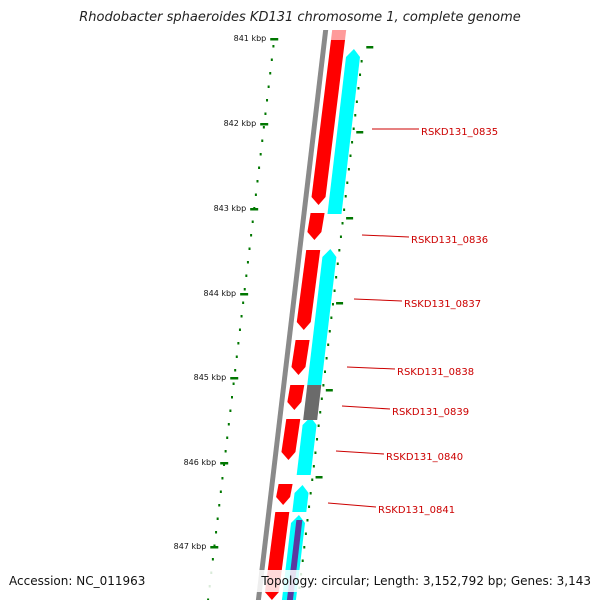  I want to click on backbone-layer, so click(292, 315).